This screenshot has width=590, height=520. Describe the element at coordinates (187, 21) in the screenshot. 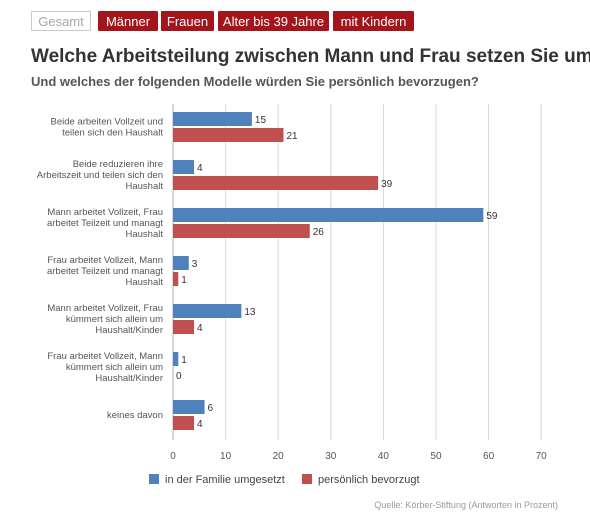

I see `tab-frauen: Frauen` at that location.